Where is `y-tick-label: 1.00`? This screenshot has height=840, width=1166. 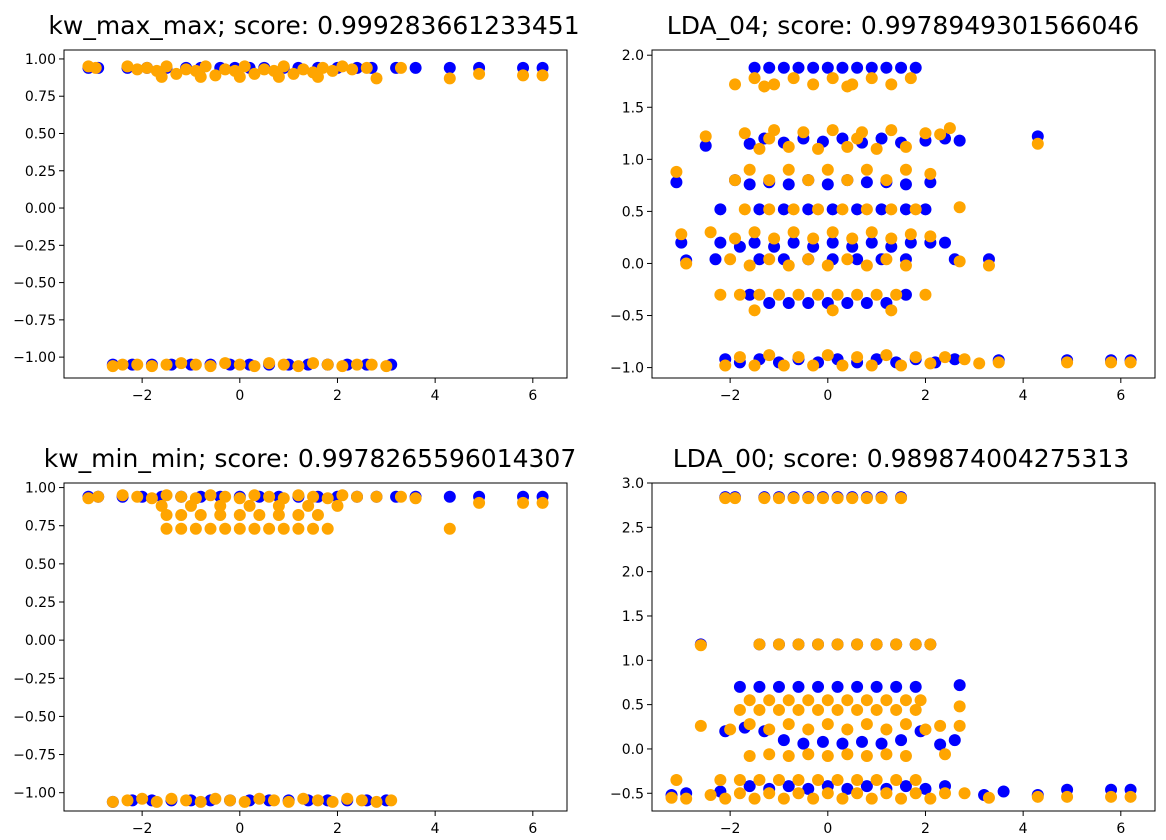 y-tick-label: 1.00 is located at coordinates (40, 60).